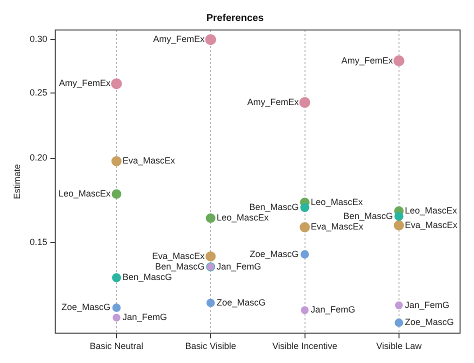 This screenshot has height=363, width=474. What do you see at coordinates (17, 182) in the screenshot?
I see `y-axis-title: Estimate` at bounding box center [17, 182].